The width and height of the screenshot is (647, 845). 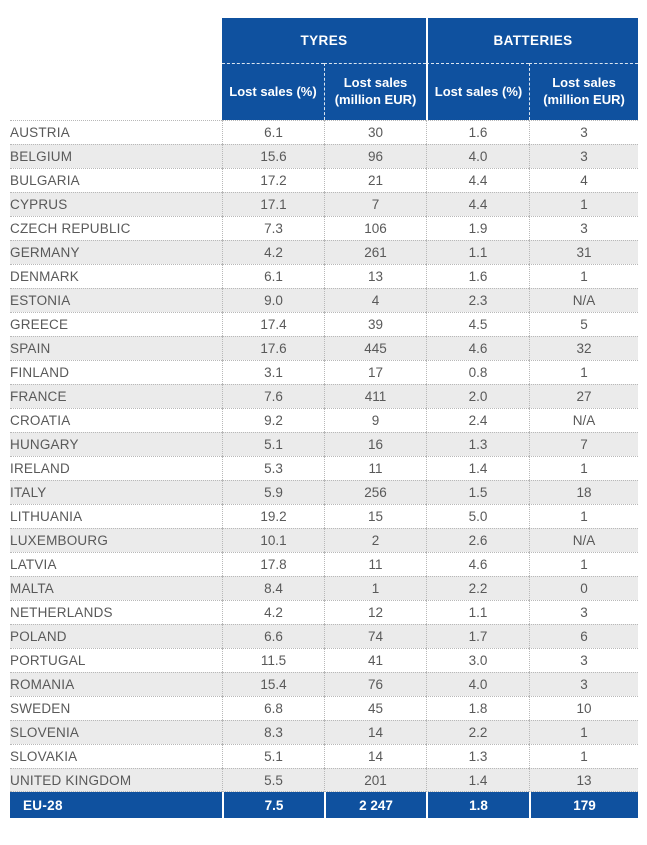 What do you see at coordinates (375, 396) in the screenshot?
I see `value-cell: 411` at bounding box center [375, 396].